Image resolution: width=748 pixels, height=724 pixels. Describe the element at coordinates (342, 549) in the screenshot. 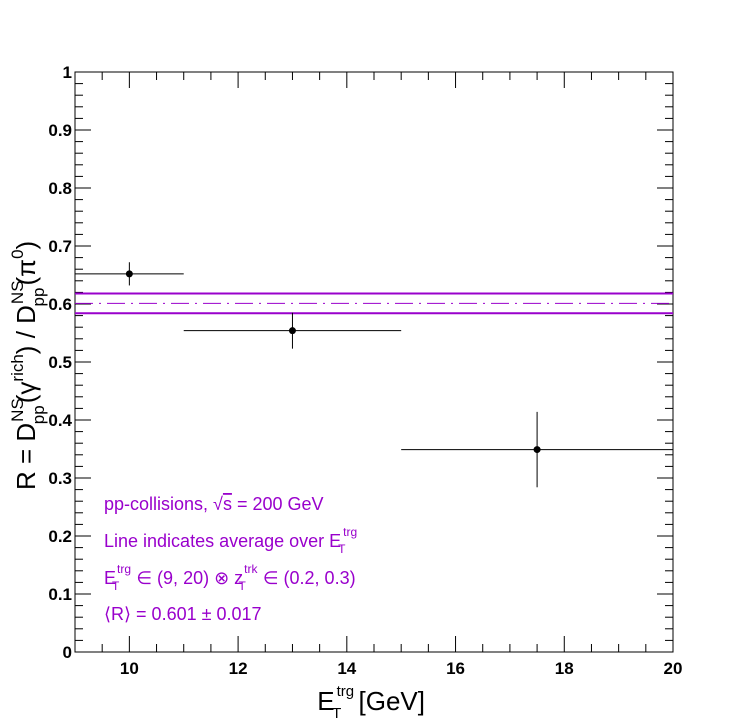

I see `annotation-average-sub: T` at that location.